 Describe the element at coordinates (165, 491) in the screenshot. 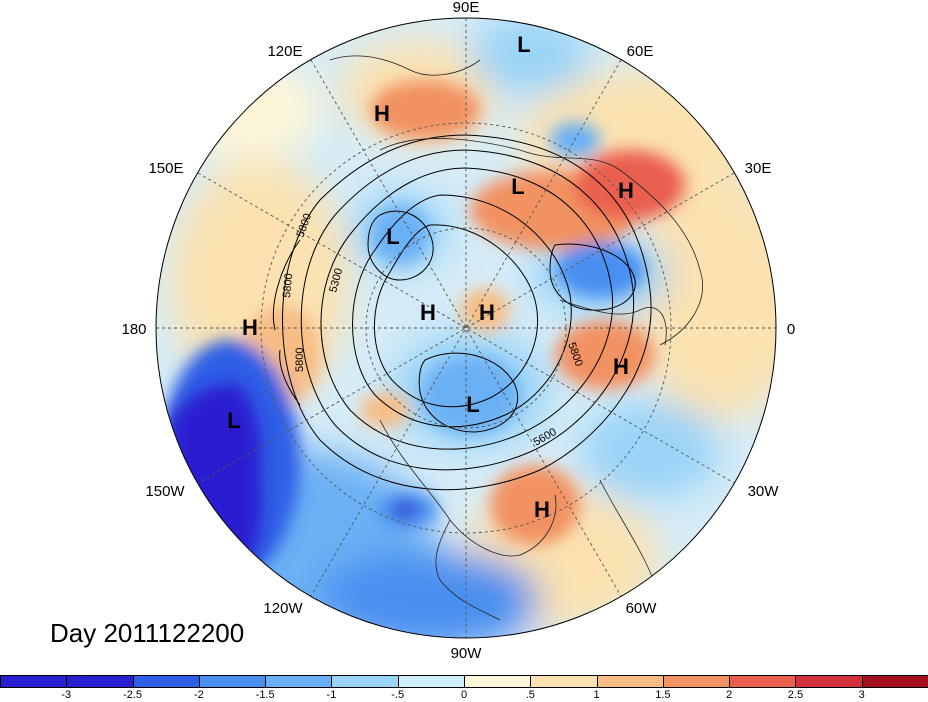

I see `lon-label-150w: 150W` at that location.